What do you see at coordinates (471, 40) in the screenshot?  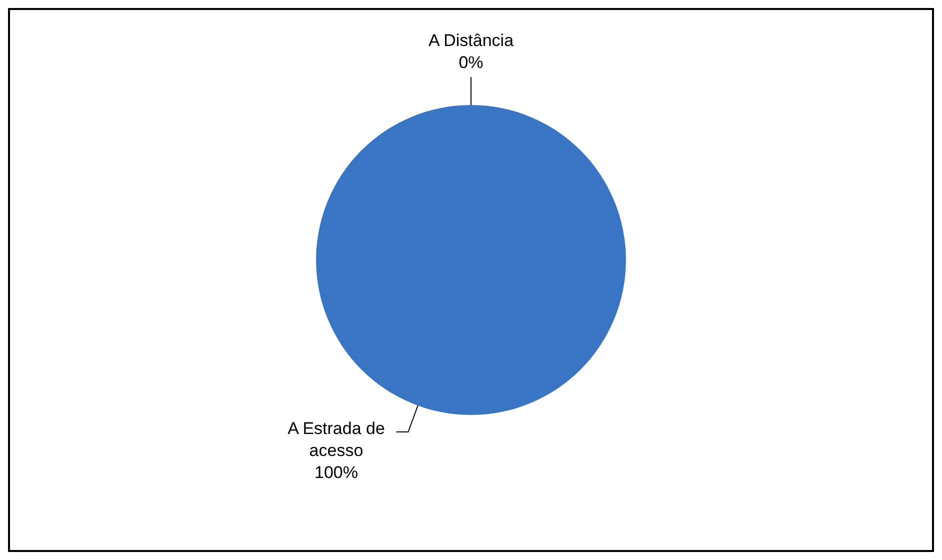 I see `category-label: A Distância` at bounding box center [471, 40].